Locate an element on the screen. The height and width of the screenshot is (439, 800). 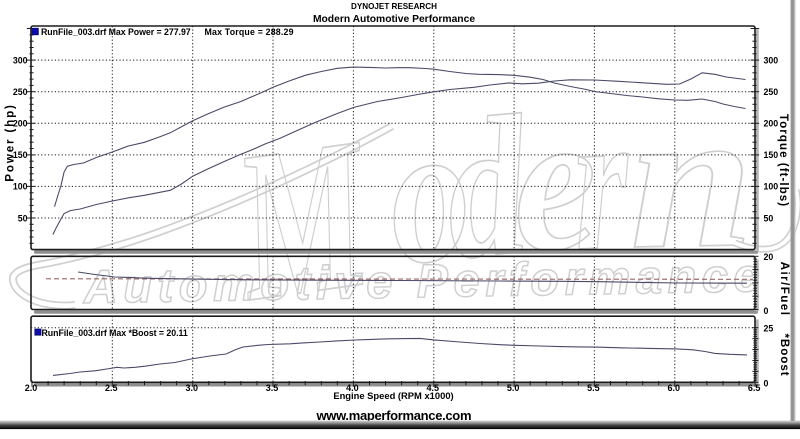
svg-text: *Boost is located at coordinates (784, 354).